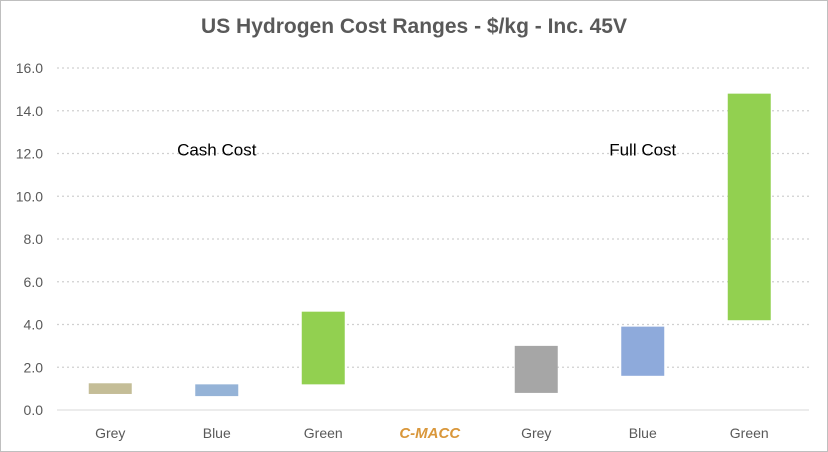  What do you see at coordinates (426, 150) in the screenshot?
I see `annotations: Cash Cost Full Cost` at bounding box center [426, 150].